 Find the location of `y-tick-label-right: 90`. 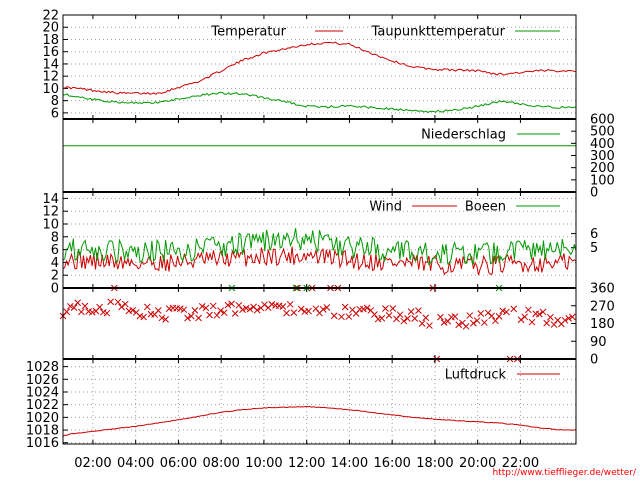

y-tick-label-right: 90 is located at coordinates (598, 342).